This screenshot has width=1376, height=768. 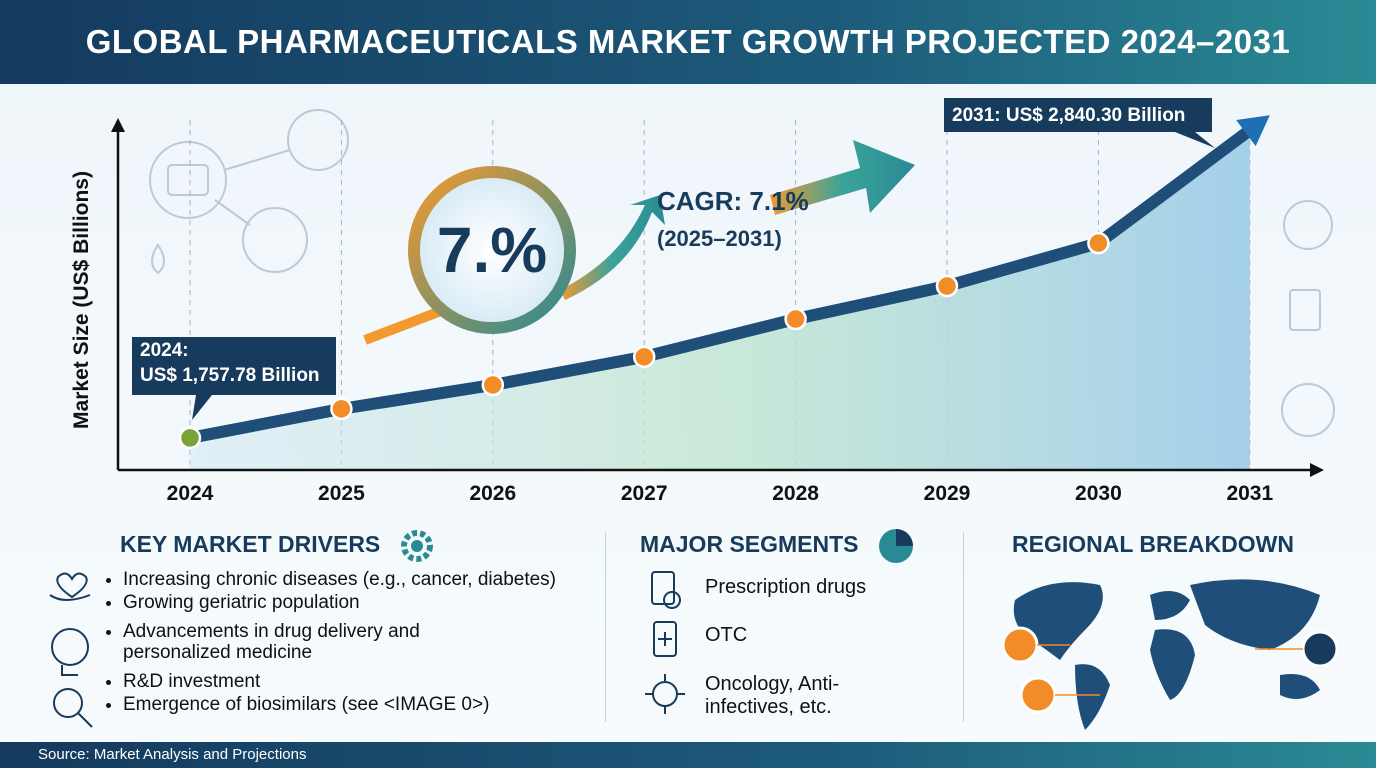 What do you see at coordinates (786, 587) in the screenshot?
I see `segment-item: Prescription drugs` at bounding box center [786, 587].